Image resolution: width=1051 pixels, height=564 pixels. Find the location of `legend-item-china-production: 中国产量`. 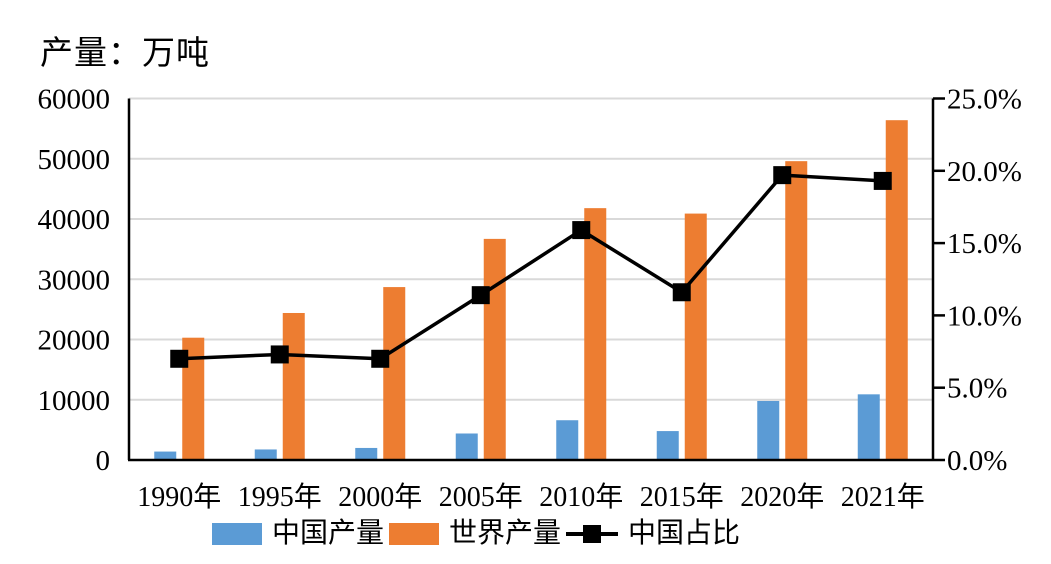

legend-item-china-production: 中国产量 is located at coordinates (298, 534).